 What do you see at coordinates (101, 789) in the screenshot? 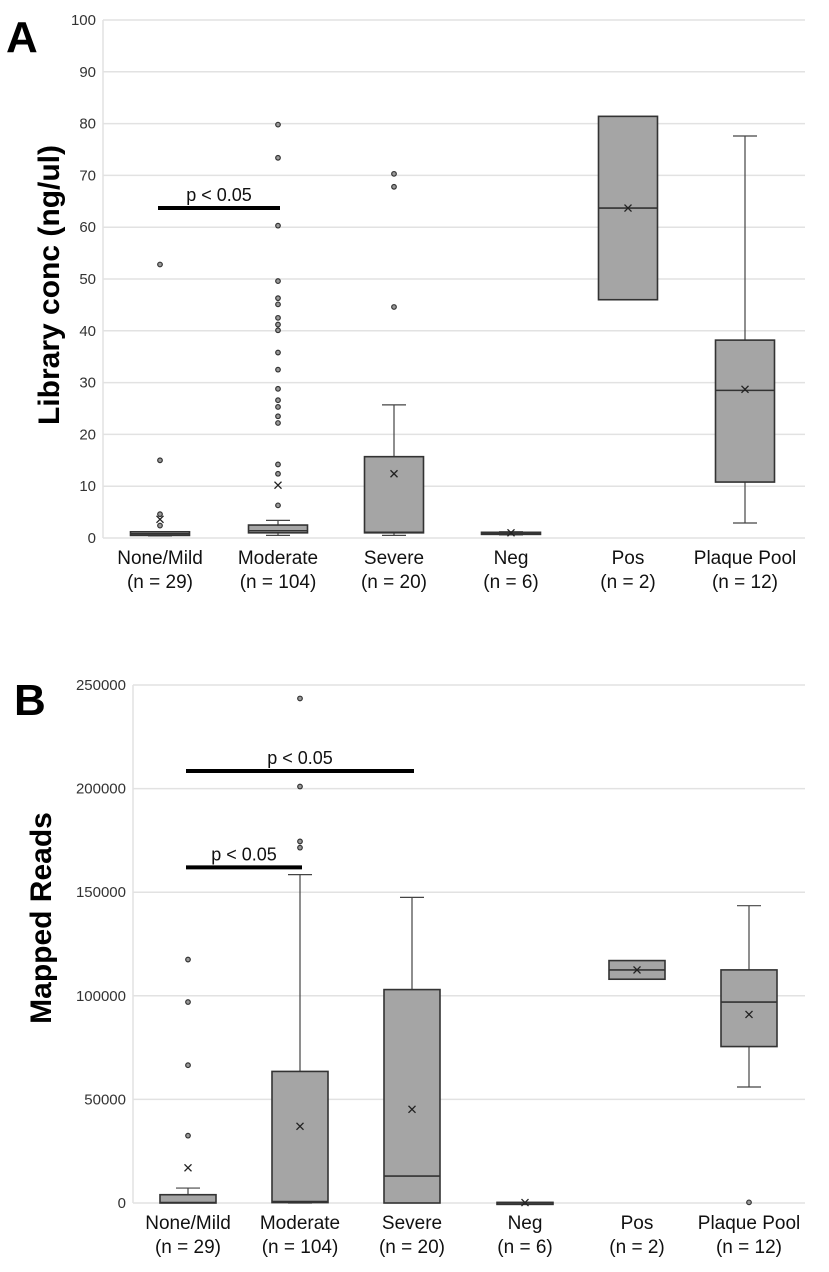
I see `y-tick-label: 200000` at bounding box center [101, 789].